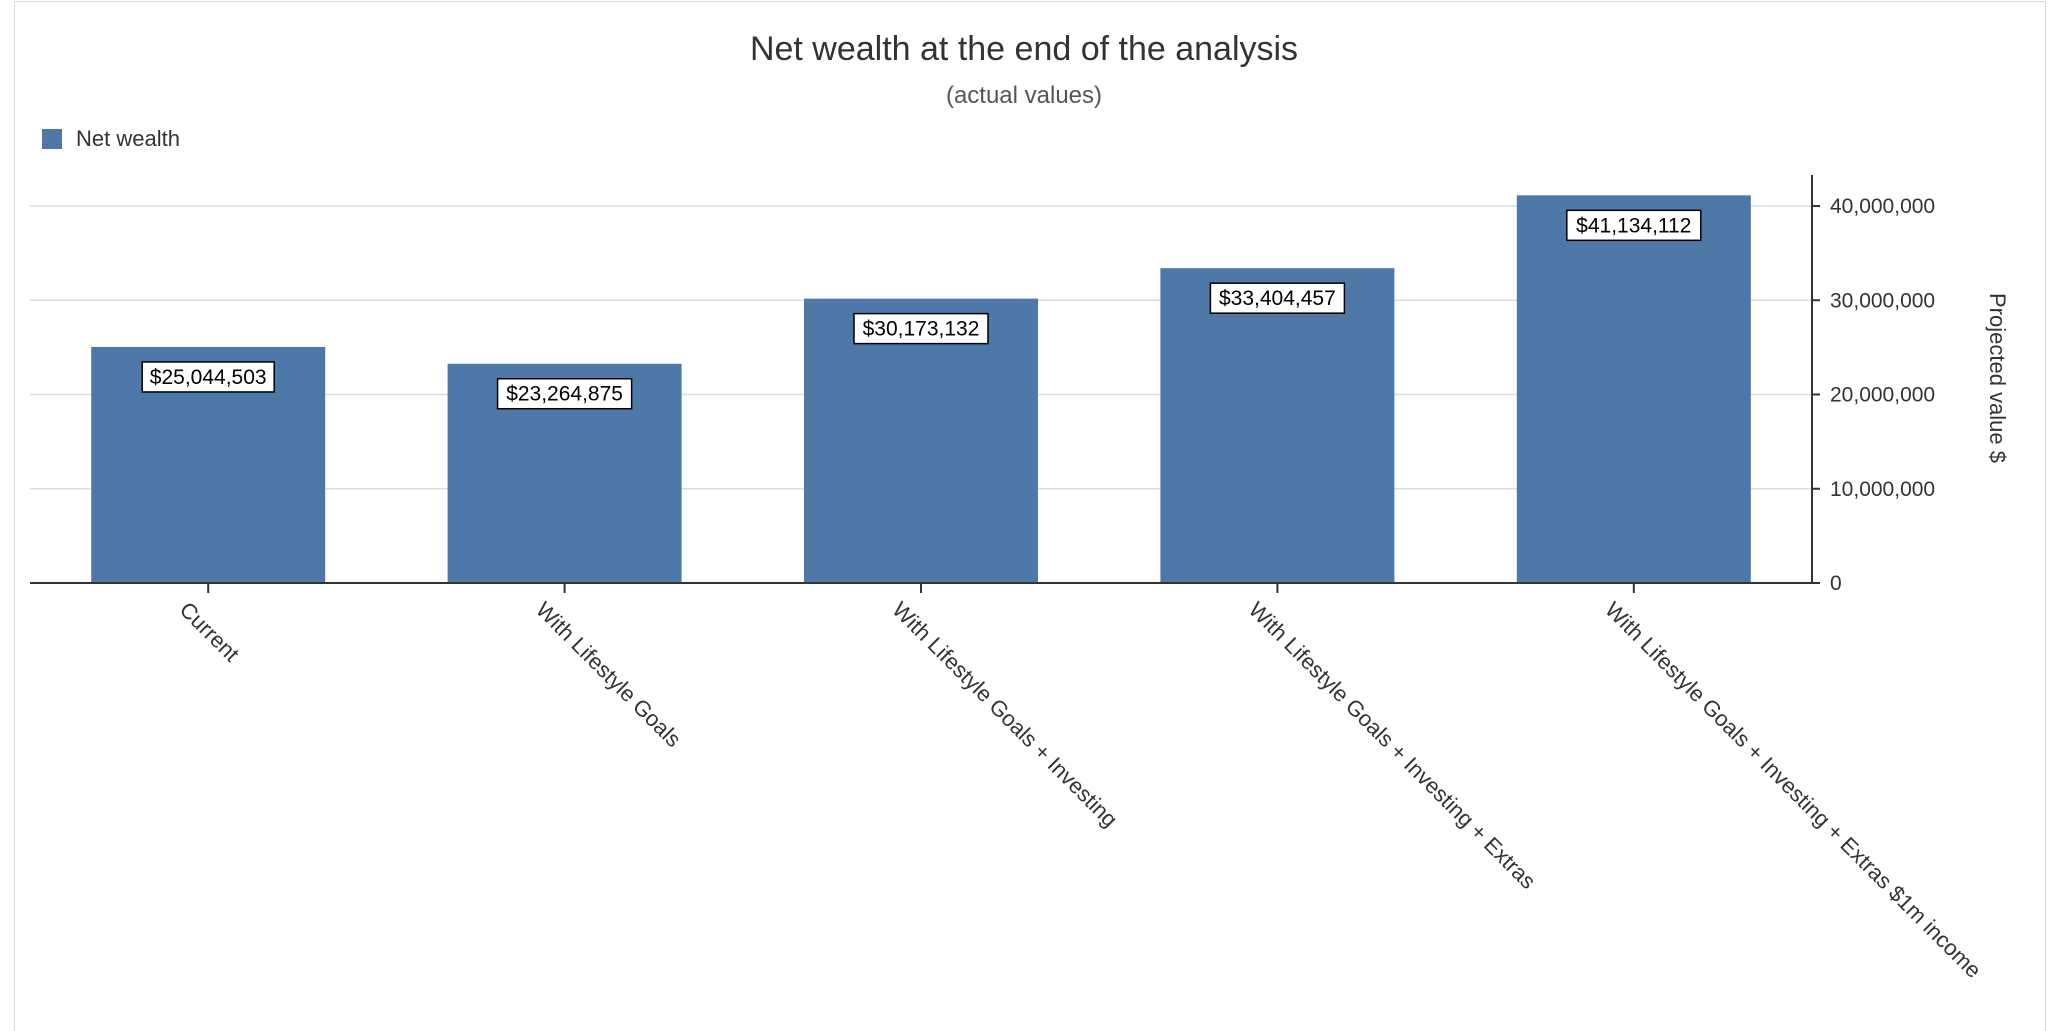 This screenshot has width=2048, height=1031. I want to click on y-tick-label: 40,000,000, so click(1882, 206).